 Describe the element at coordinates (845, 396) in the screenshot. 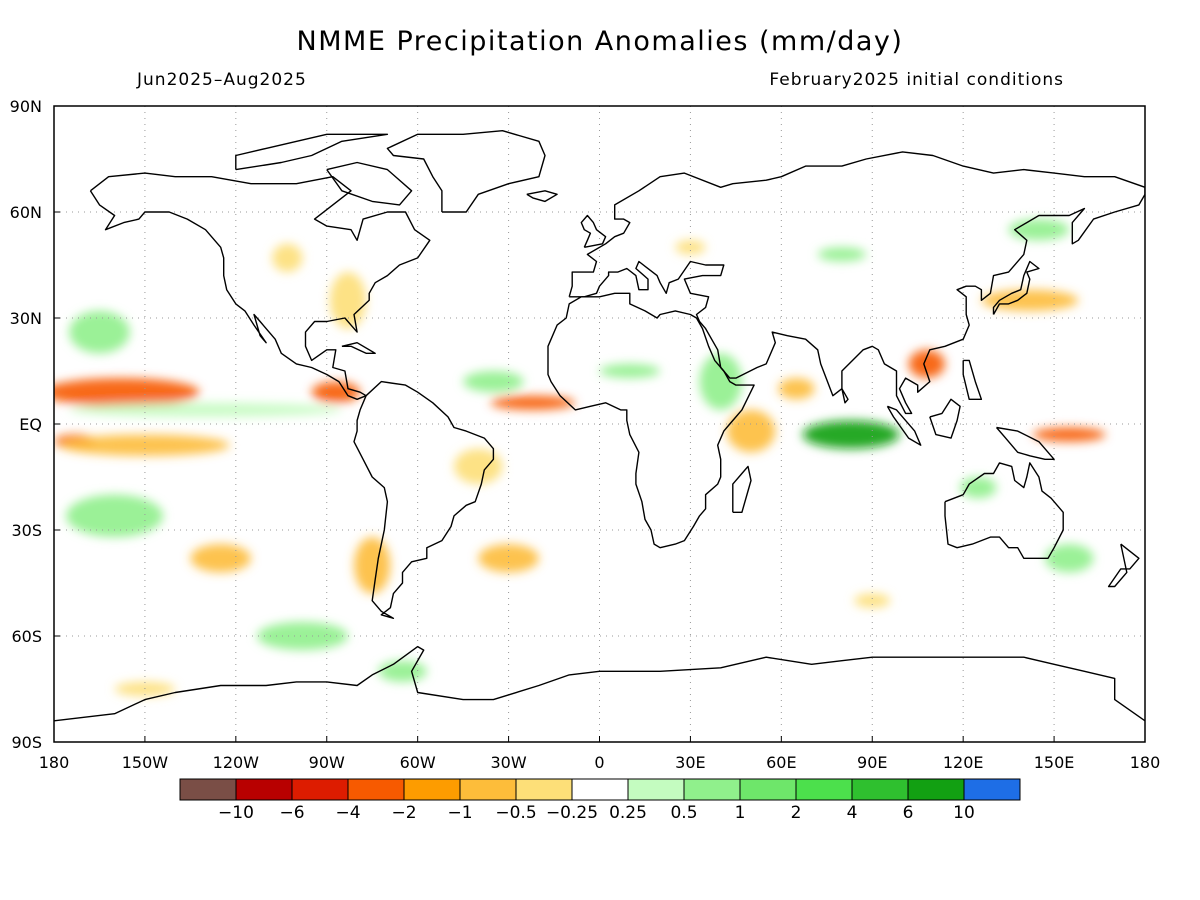

I see `coastline-sri-lanka` at that location.